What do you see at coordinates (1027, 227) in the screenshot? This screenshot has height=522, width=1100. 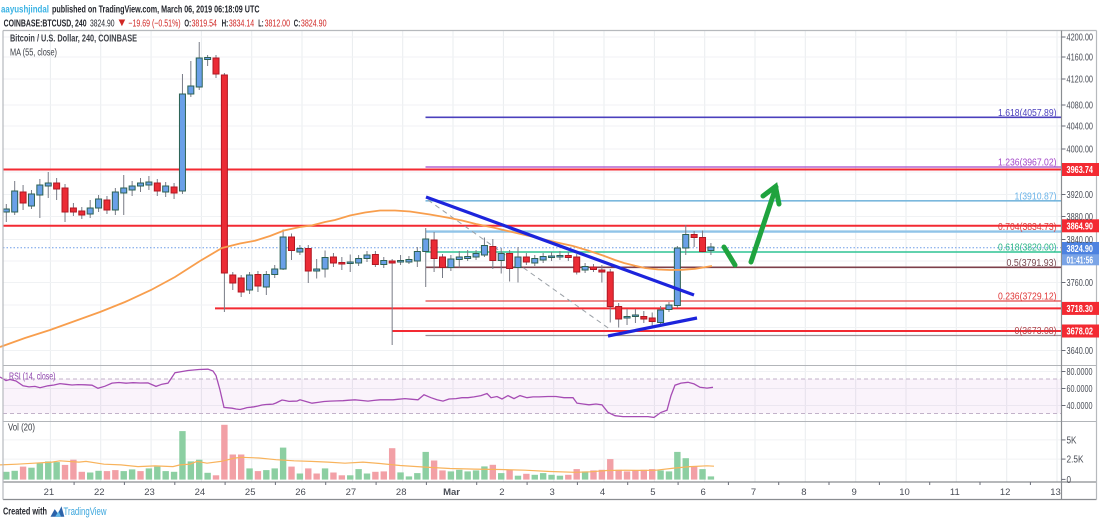 I see `svg-text: 0.704(3834.73)` at bounding box center [1027, 227].